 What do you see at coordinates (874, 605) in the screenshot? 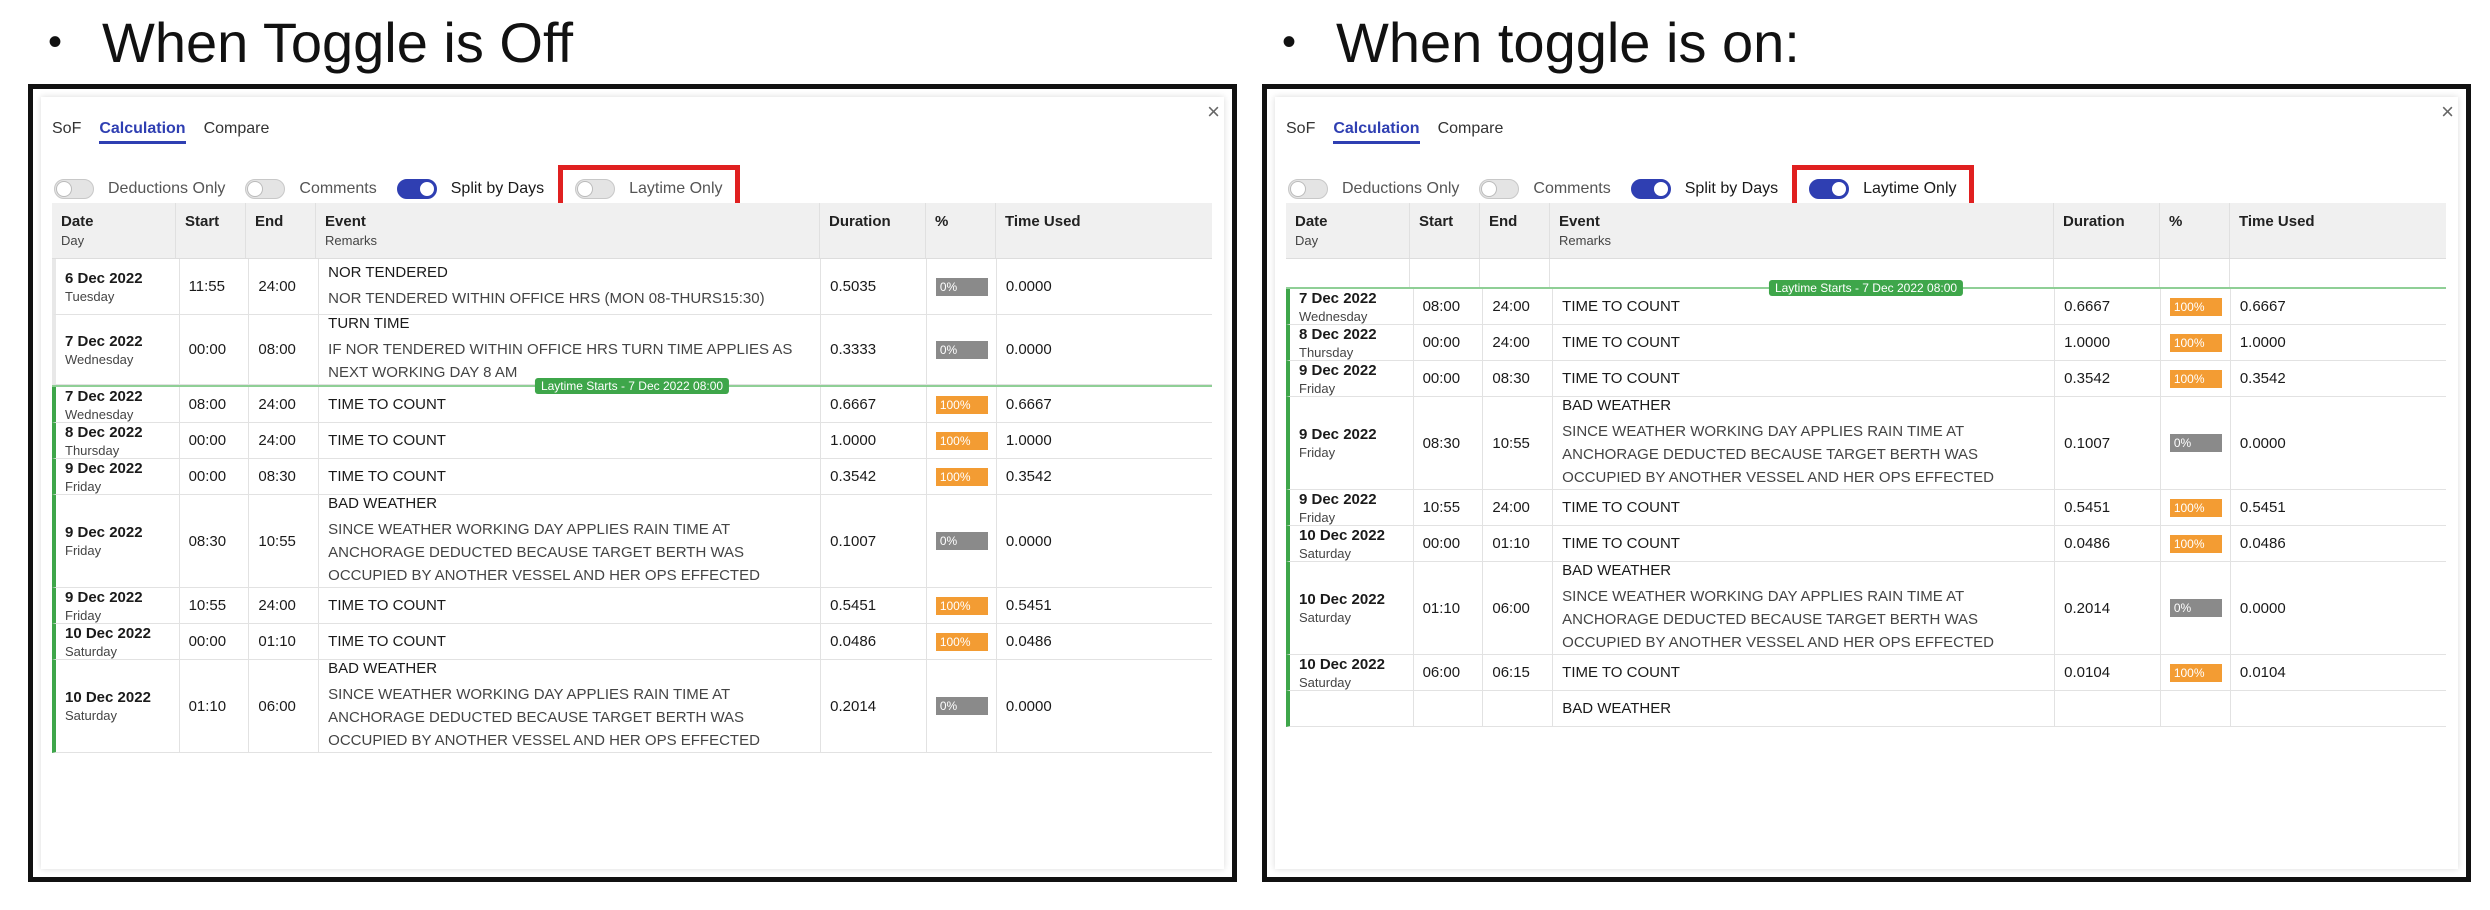
I see `duration-cell: 0.5451` at bounding box center [874, 605].